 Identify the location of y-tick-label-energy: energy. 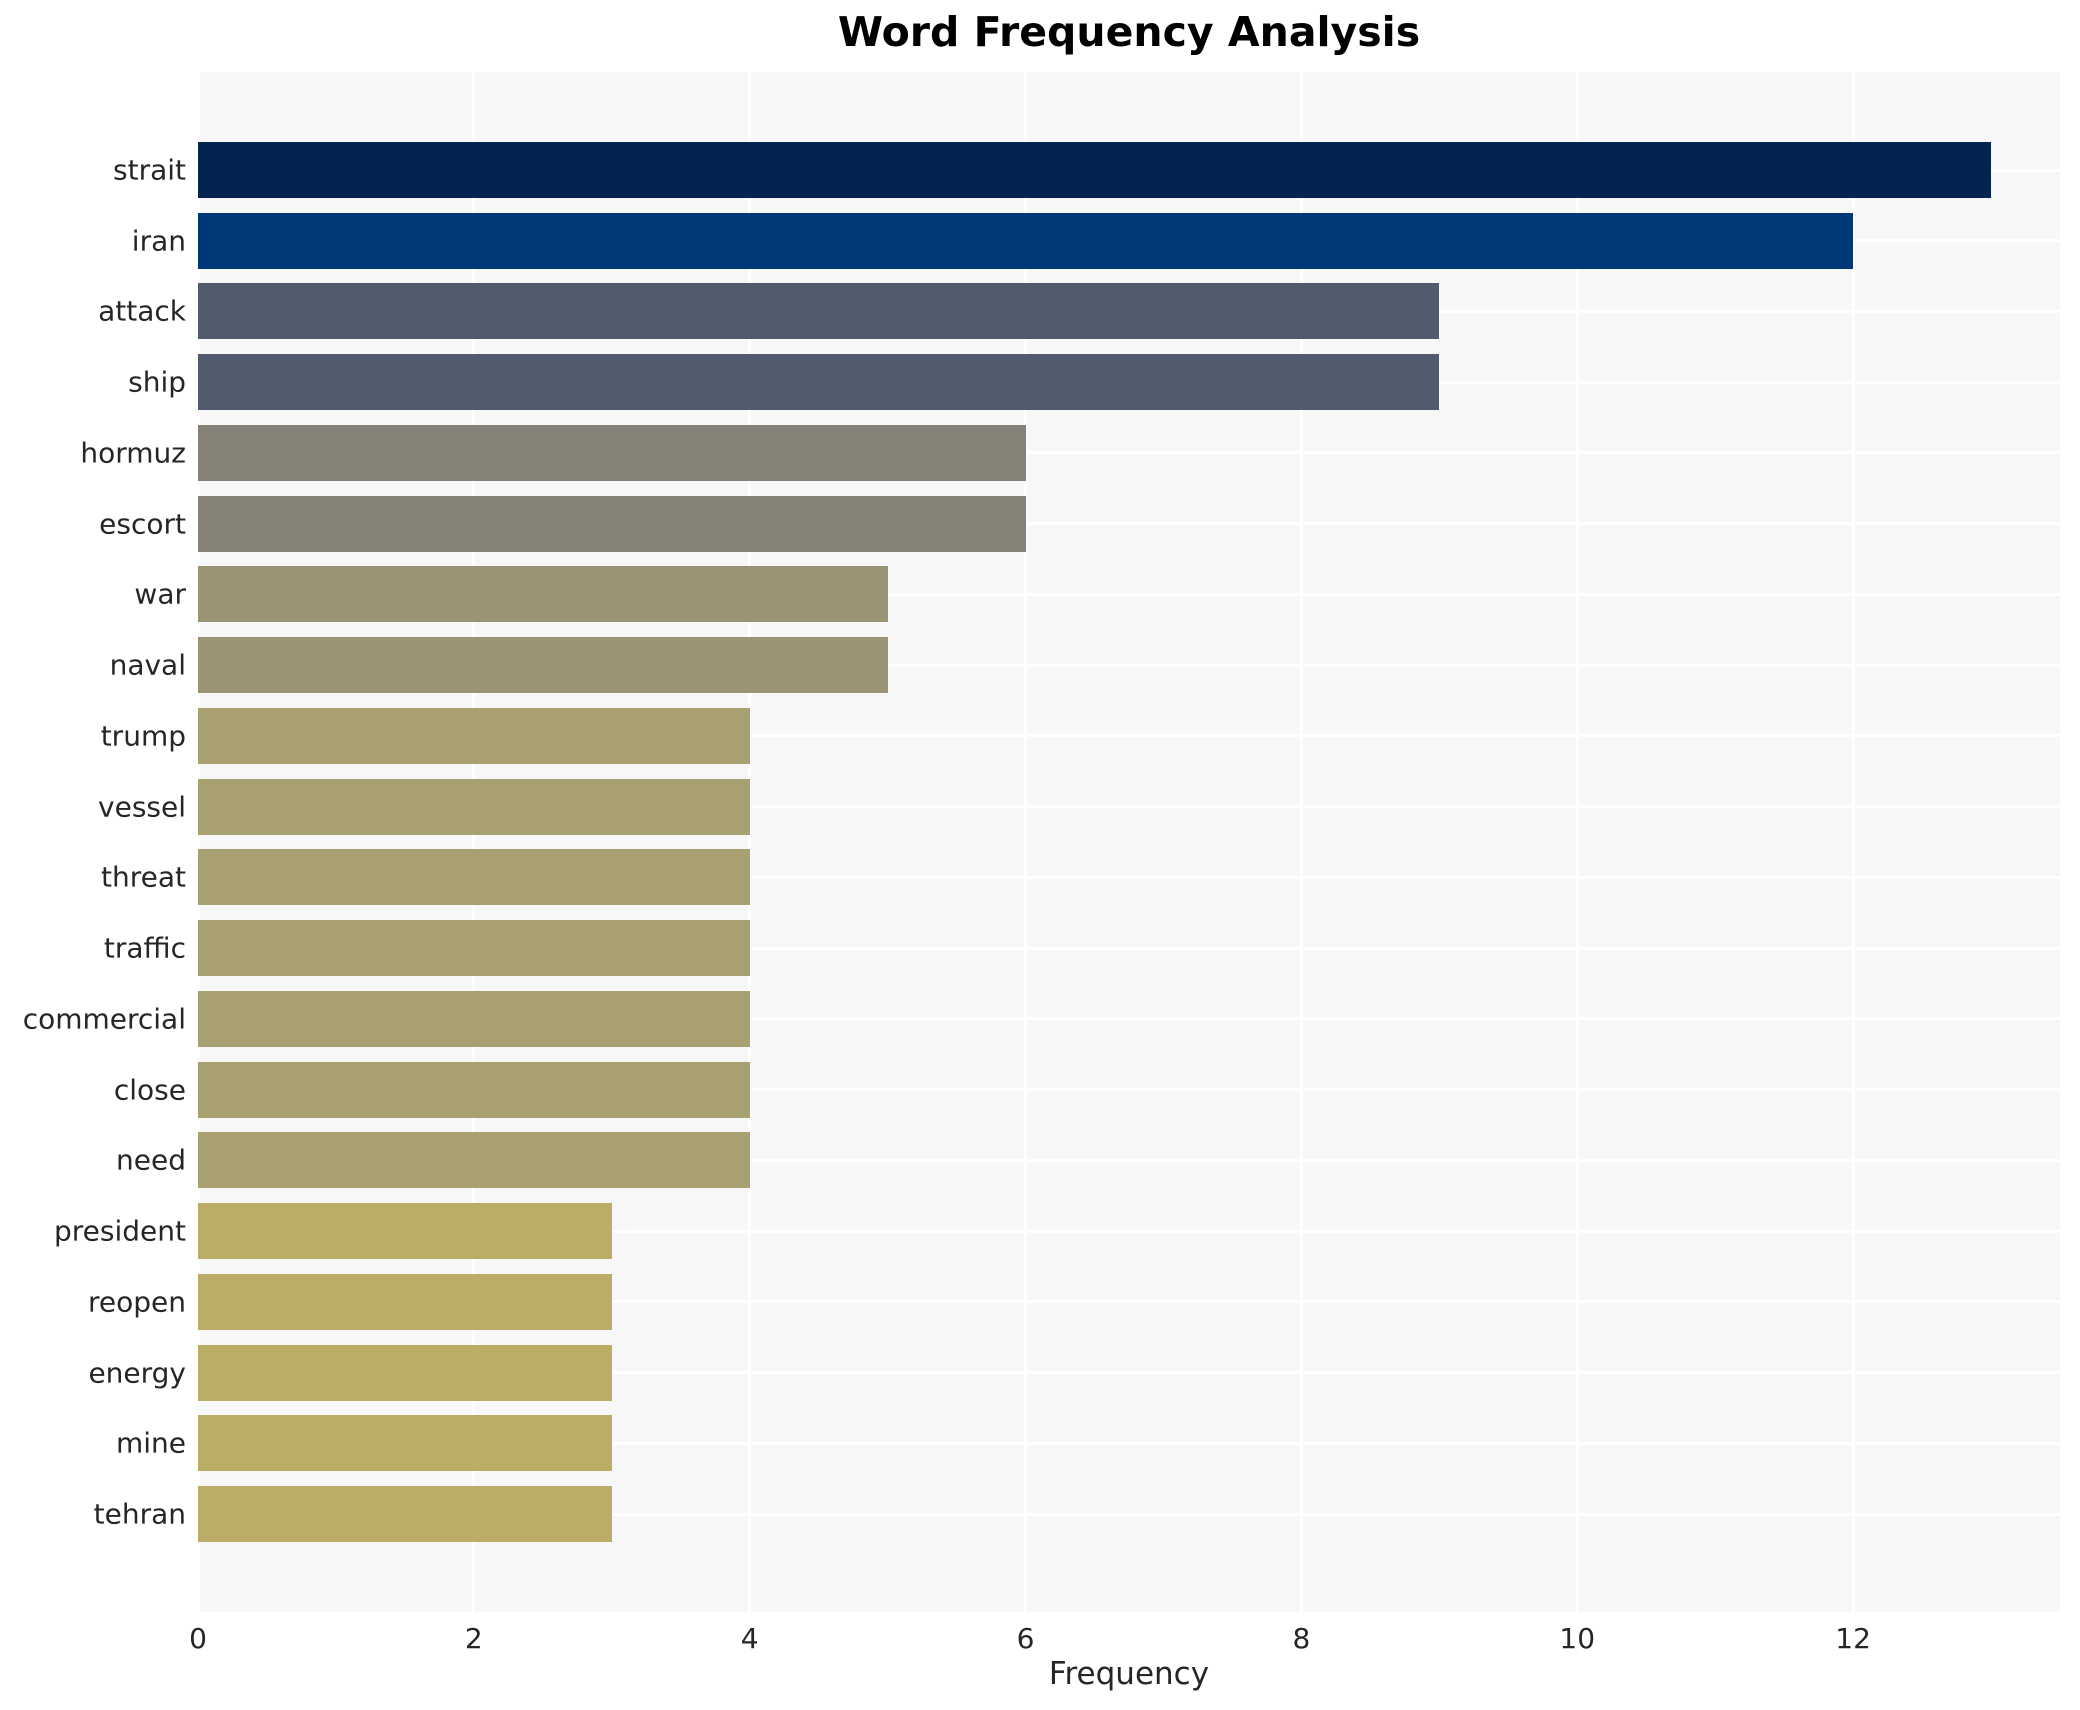
(137, 1373).